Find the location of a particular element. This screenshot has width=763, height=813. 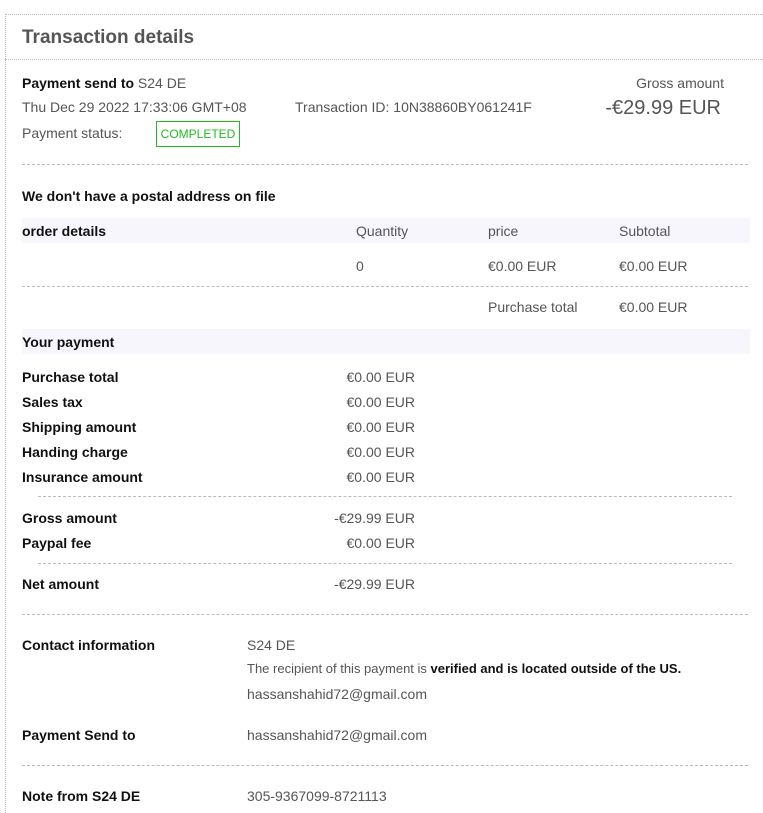

quantity-header: Quantity is located at coordinates (382, 231).